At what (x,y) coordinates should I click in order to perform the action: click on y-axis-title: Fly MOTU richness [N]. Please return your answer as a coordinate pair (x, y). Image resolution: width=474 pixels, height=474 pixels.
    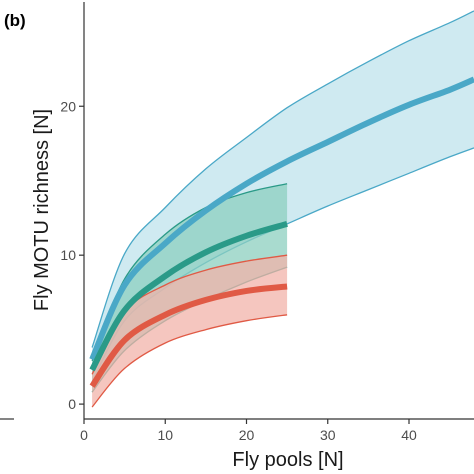
    Looking at the image, I should click on (42, 210).